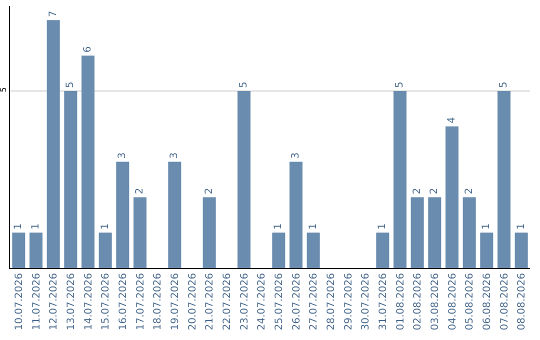  What do you see at coordinates (366, 301) in the screenshot?
I see `x-tick-label: 30.07.2026` at bounding box center [366, 301].